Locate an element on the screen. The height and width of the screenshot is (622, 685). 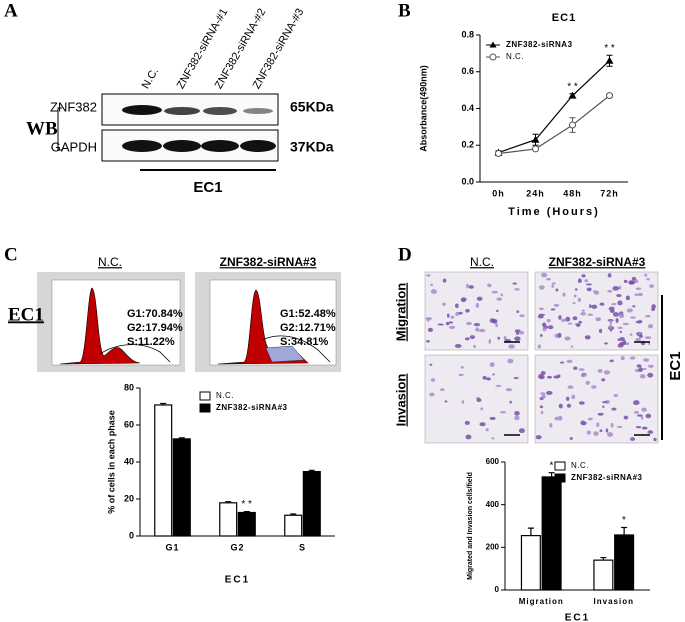
phase-stat: S:34.81% is located at coordinates (304, 342).